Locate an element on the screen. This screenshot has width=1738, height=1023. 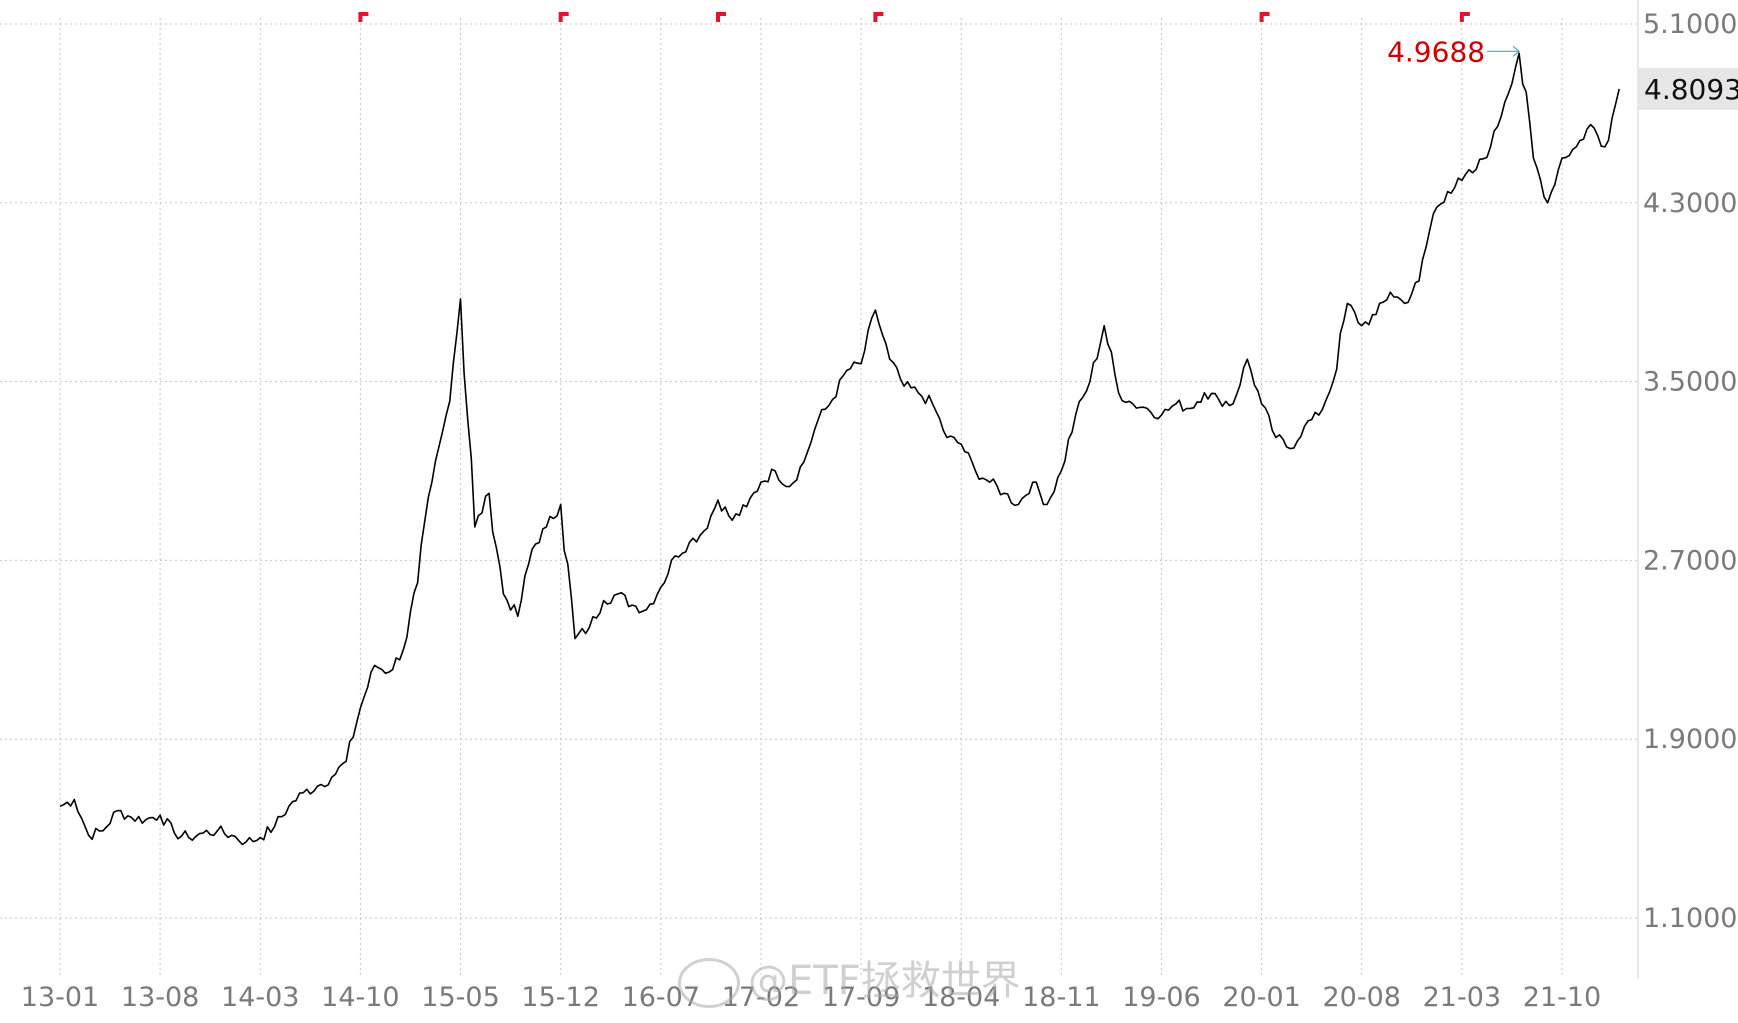
annotations: 4.9688 4.8093 is located at coordinates (1562, 72).